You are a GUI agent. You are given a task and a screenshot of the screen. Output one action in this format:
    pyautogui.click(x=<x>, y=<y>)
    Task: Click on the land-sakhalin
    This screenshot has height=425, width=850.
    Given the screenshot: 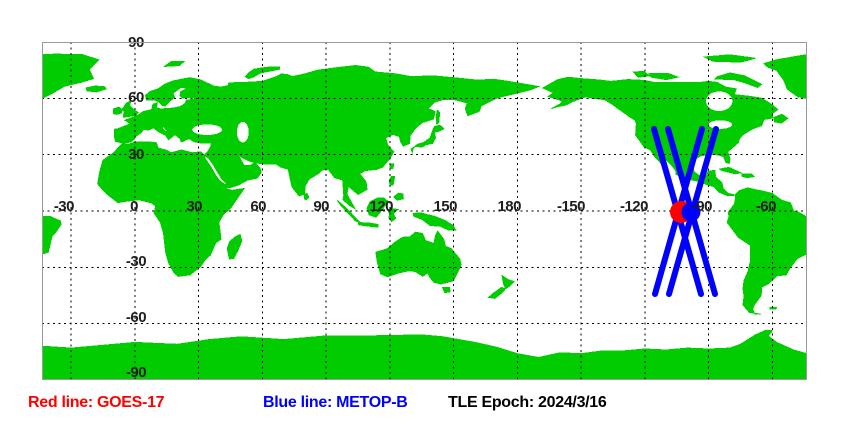 What is the action you would take?
    pyautogui.click(x=437, y=117)
    